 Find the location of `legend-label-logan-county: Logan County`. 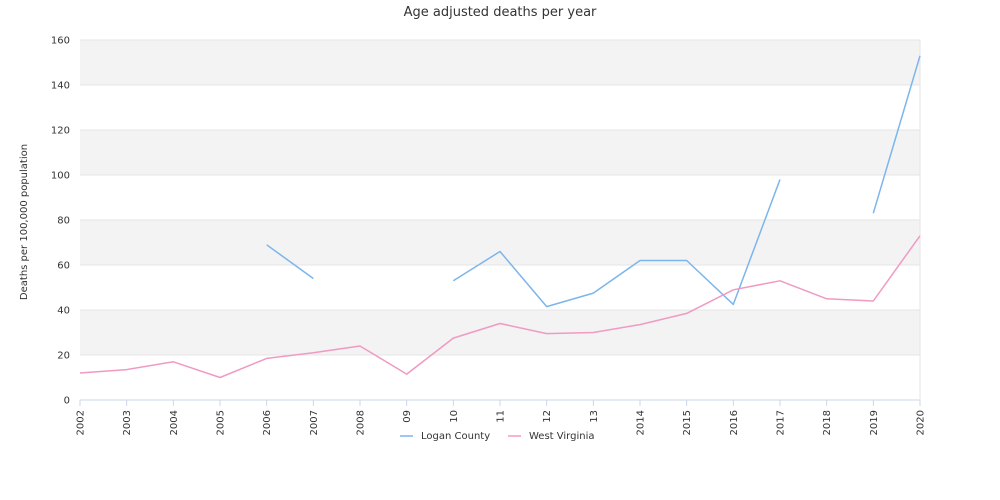

legend-label-logan-county: Logan County is located at coordinates (455, 436).